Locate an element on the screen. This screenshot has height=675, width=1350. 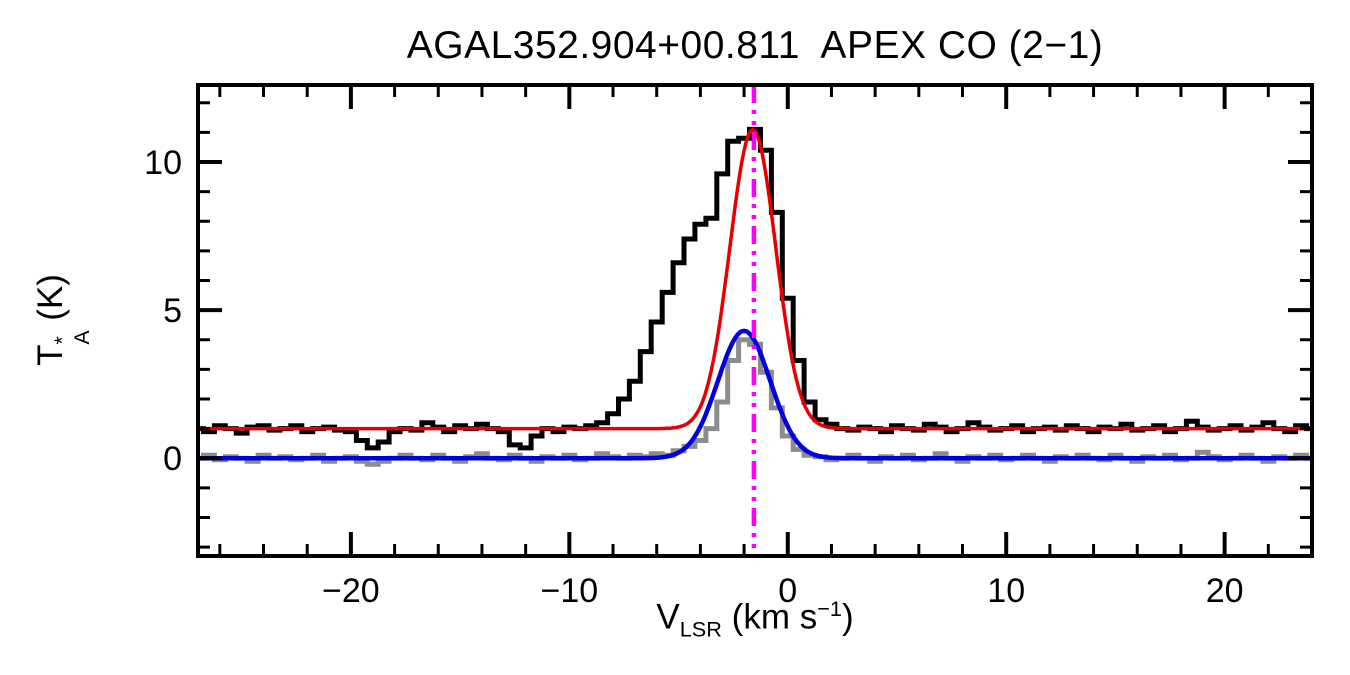
y-tick-label: 5 is located at coordinates (172, 311).